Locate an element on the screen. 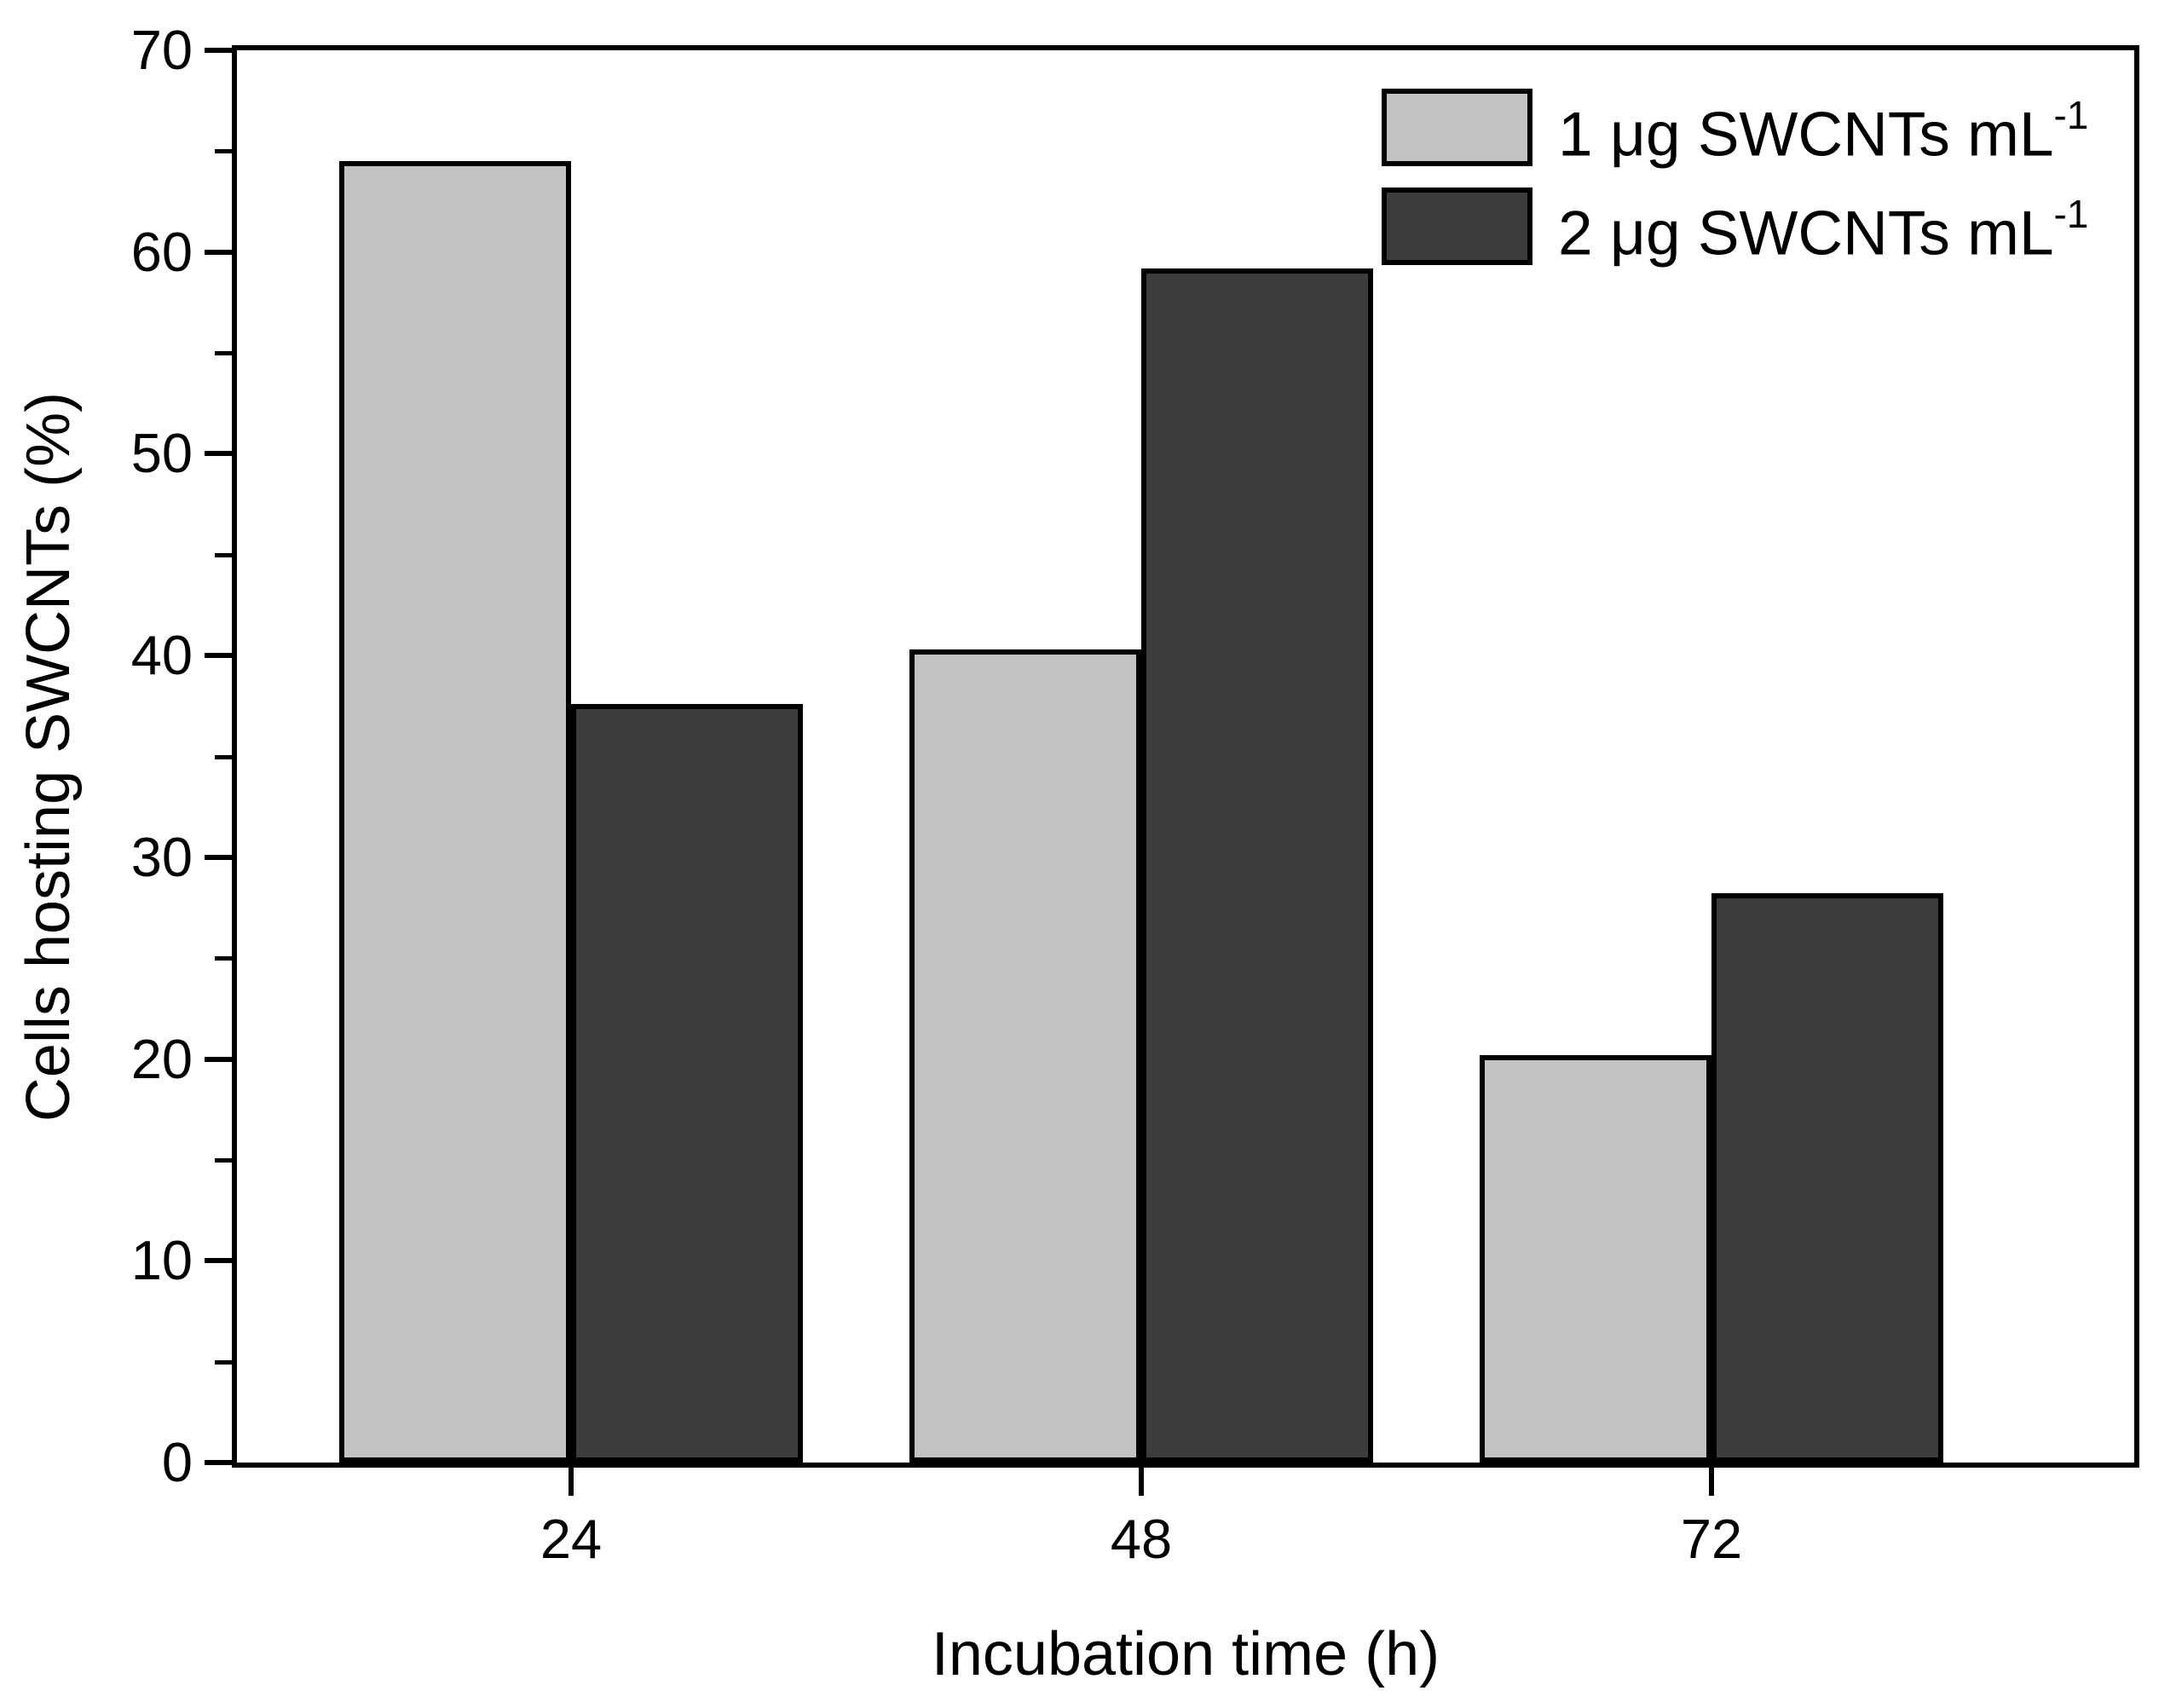 This screenshot has width=2176, height=1708. y-tick-label: 20 is located at coordinates (161, 1059).